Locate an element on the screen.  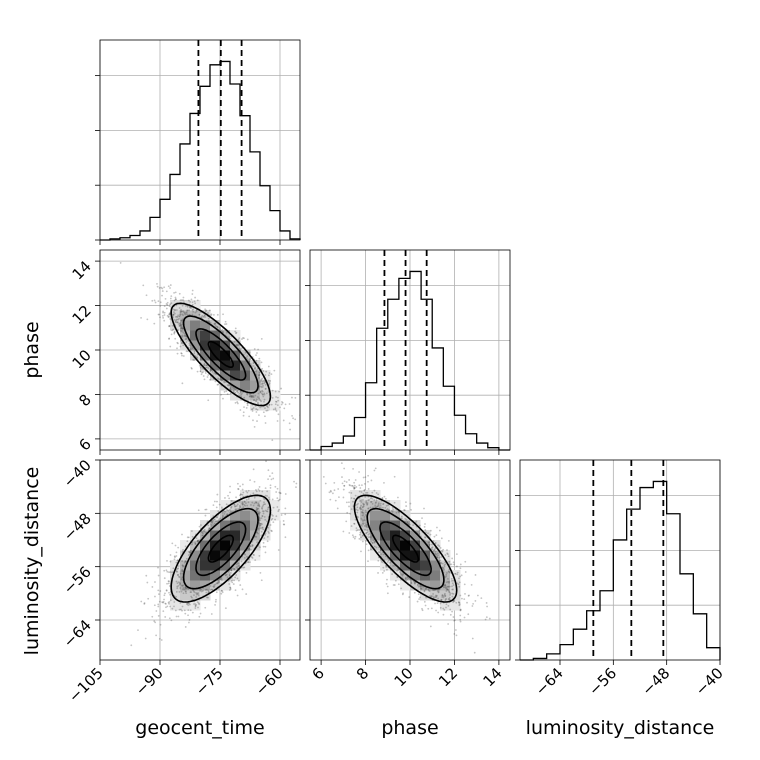
joint-geocent-time-luminosity-distance-density-cell is located at coordinates (215, 575).